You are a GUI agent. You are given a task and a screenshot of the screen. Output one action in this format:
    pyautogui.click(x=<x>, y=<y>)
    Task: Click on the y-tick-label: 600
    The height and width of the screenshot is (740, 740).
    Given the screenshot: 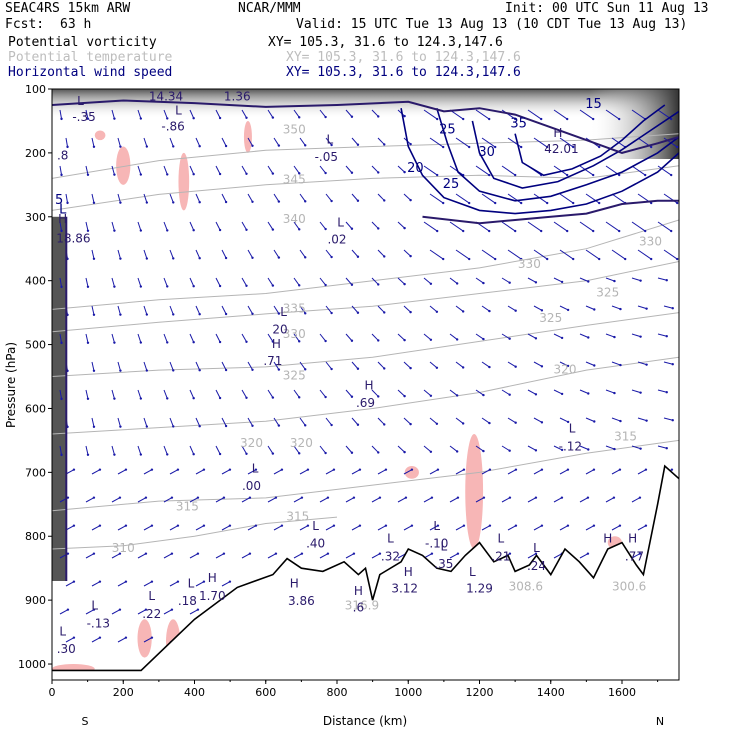 What is the action you would take?
    pyautogui.click(x=35, y=408)
    